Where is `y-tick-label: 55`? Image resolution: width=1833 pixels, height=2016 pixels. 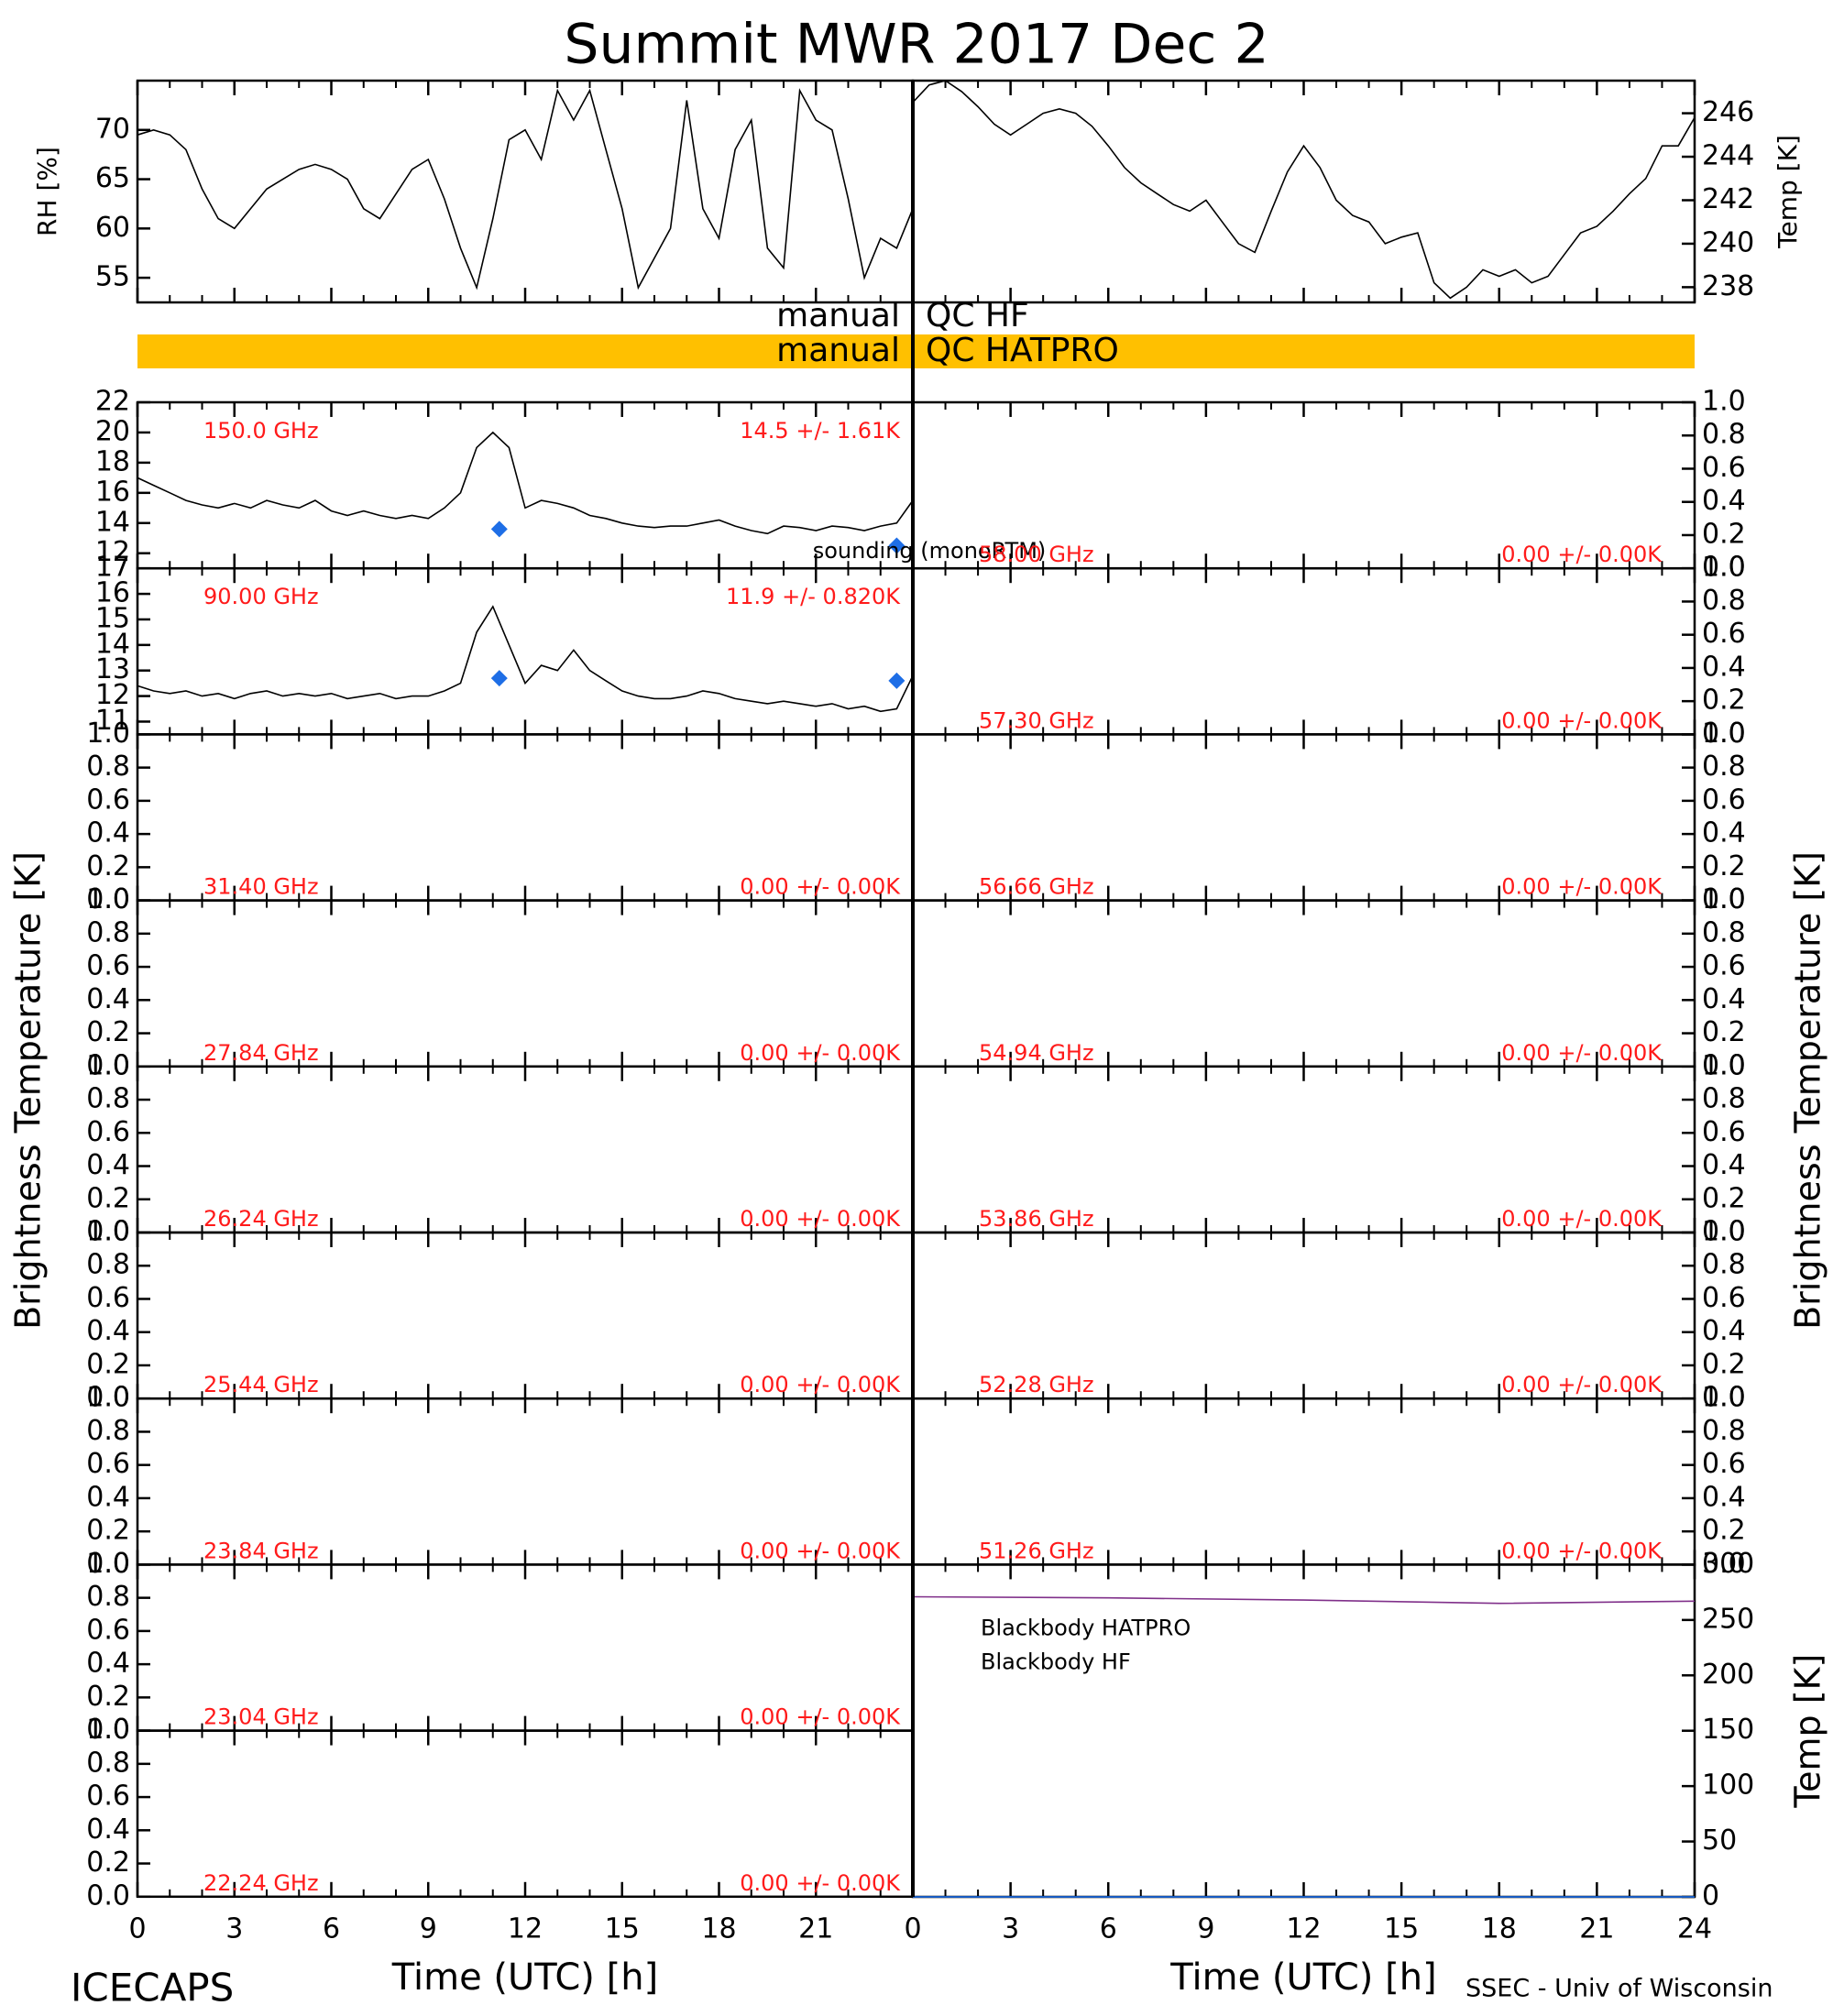
y-tick-label: 55 is located at coordinates (112, 277).